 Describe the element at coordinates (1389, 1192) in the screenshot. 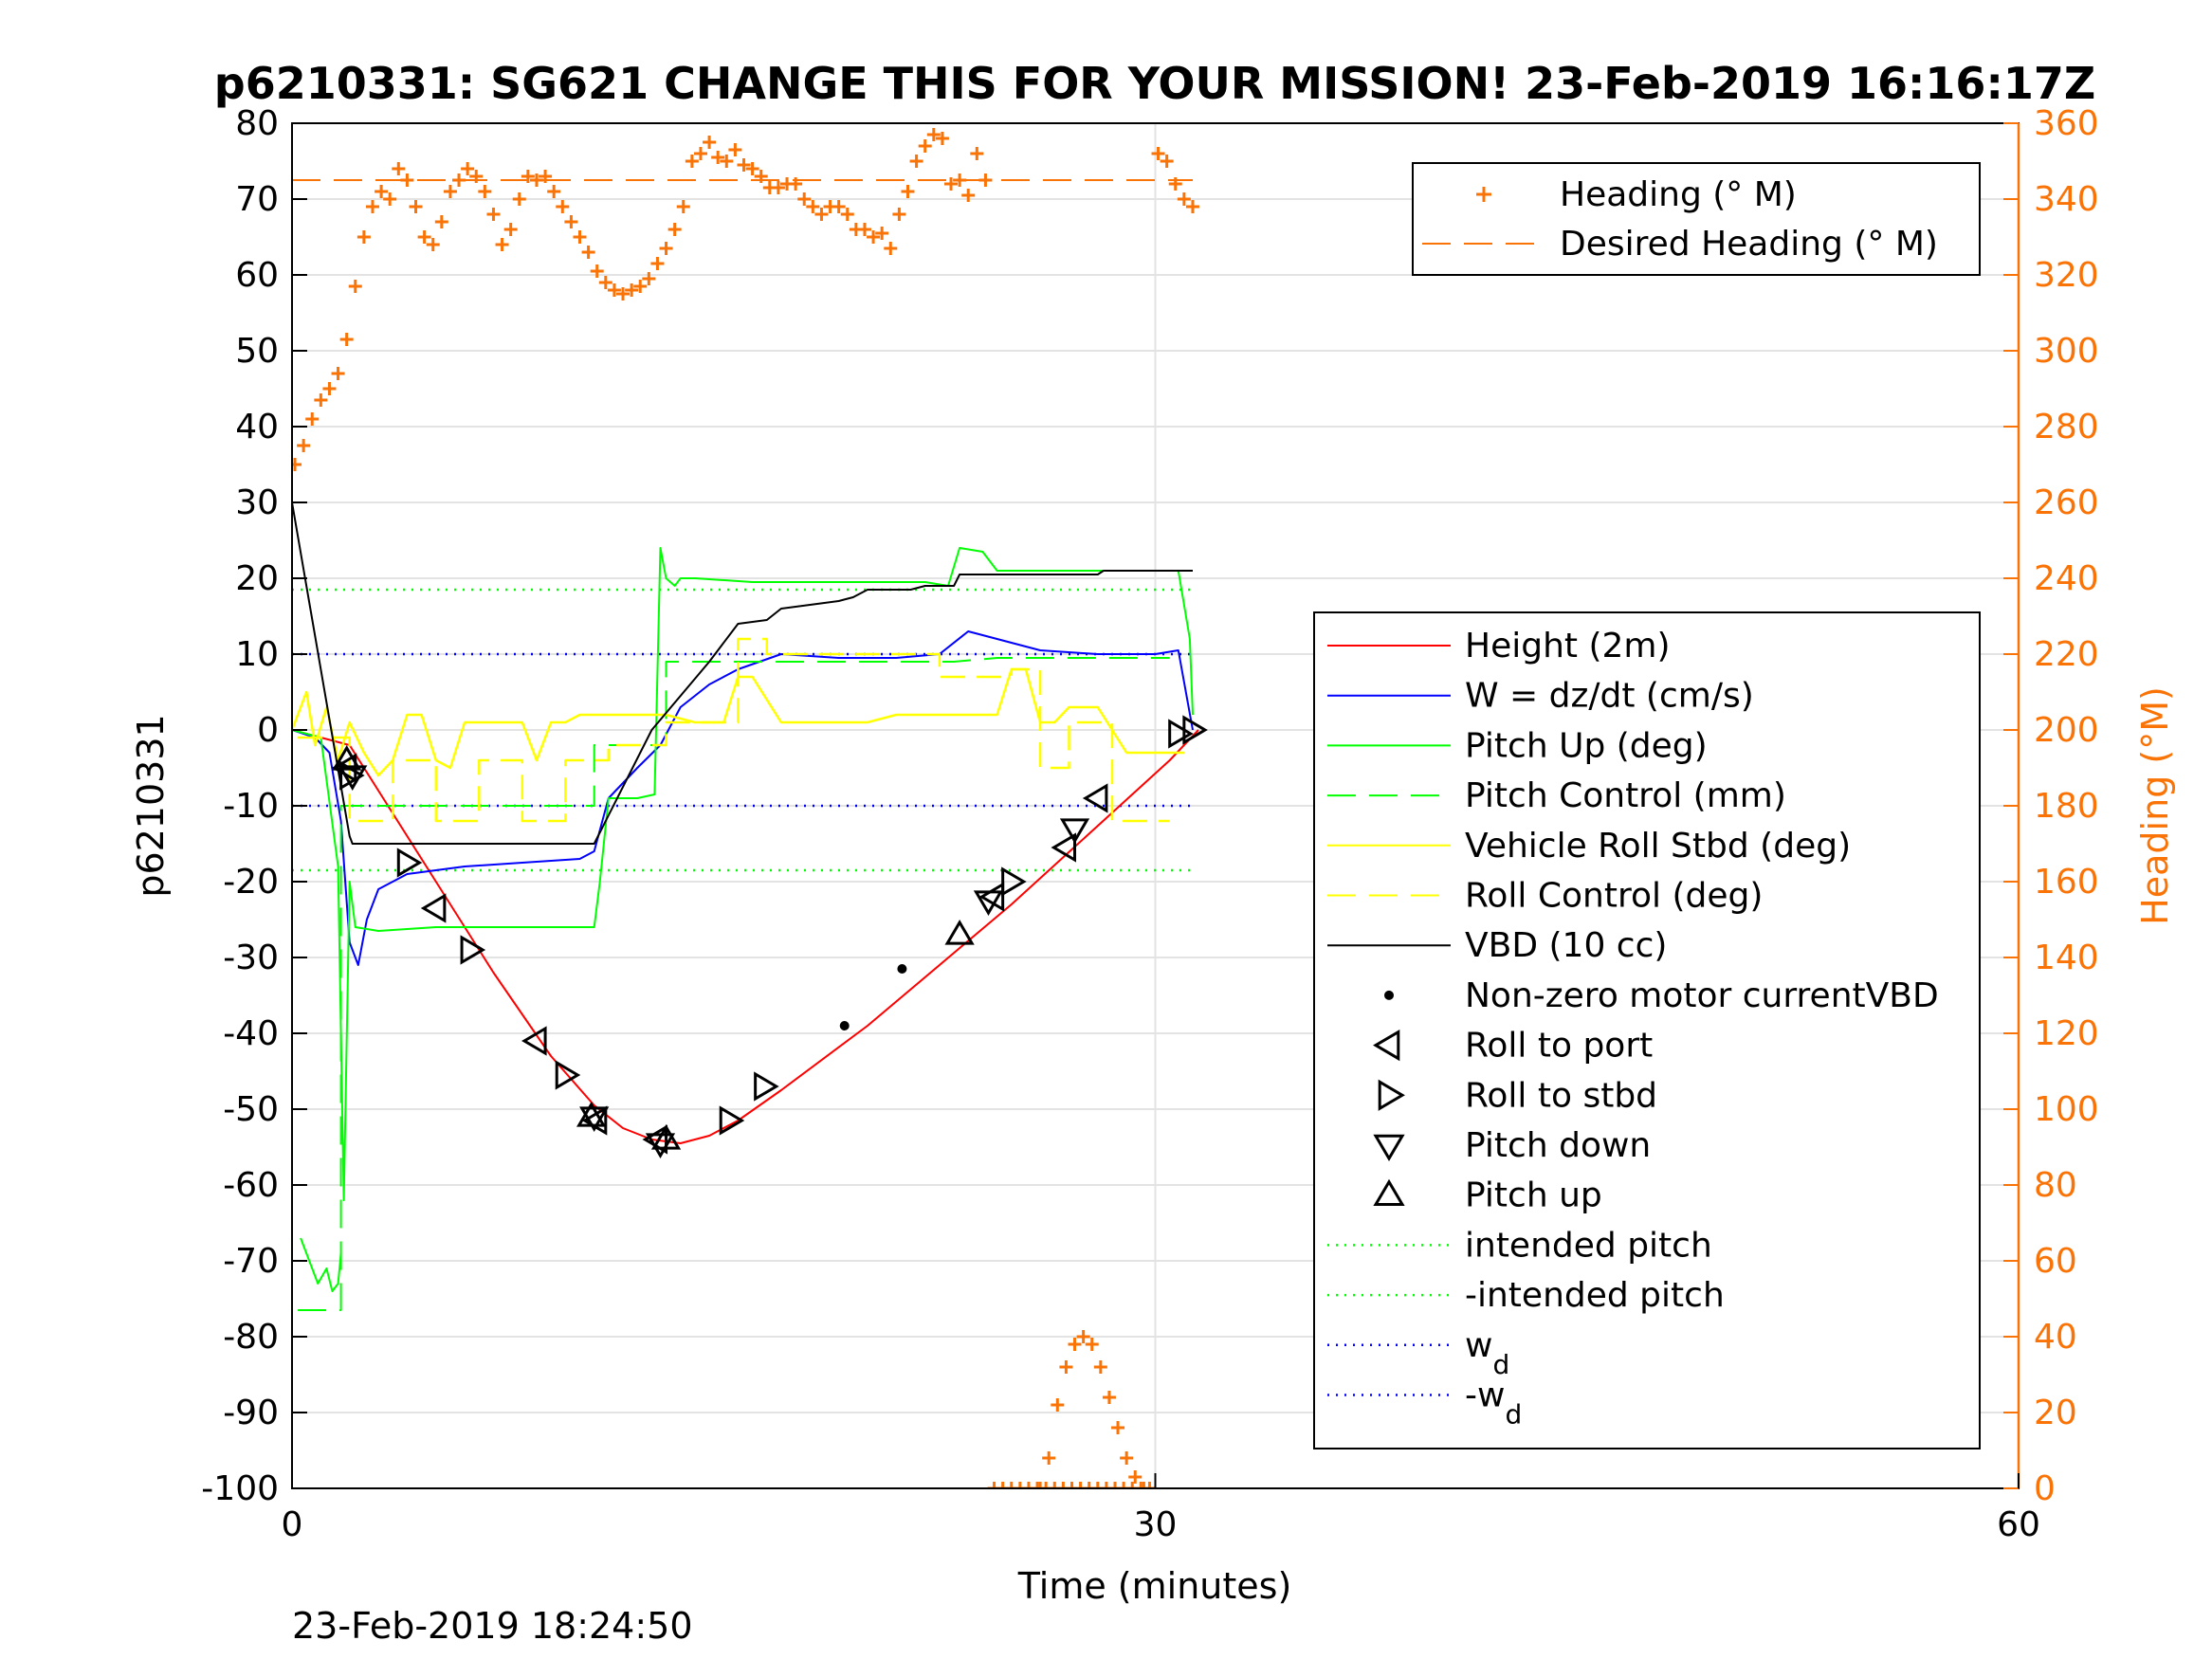

I see `legend-sample-tri-up` at that location.